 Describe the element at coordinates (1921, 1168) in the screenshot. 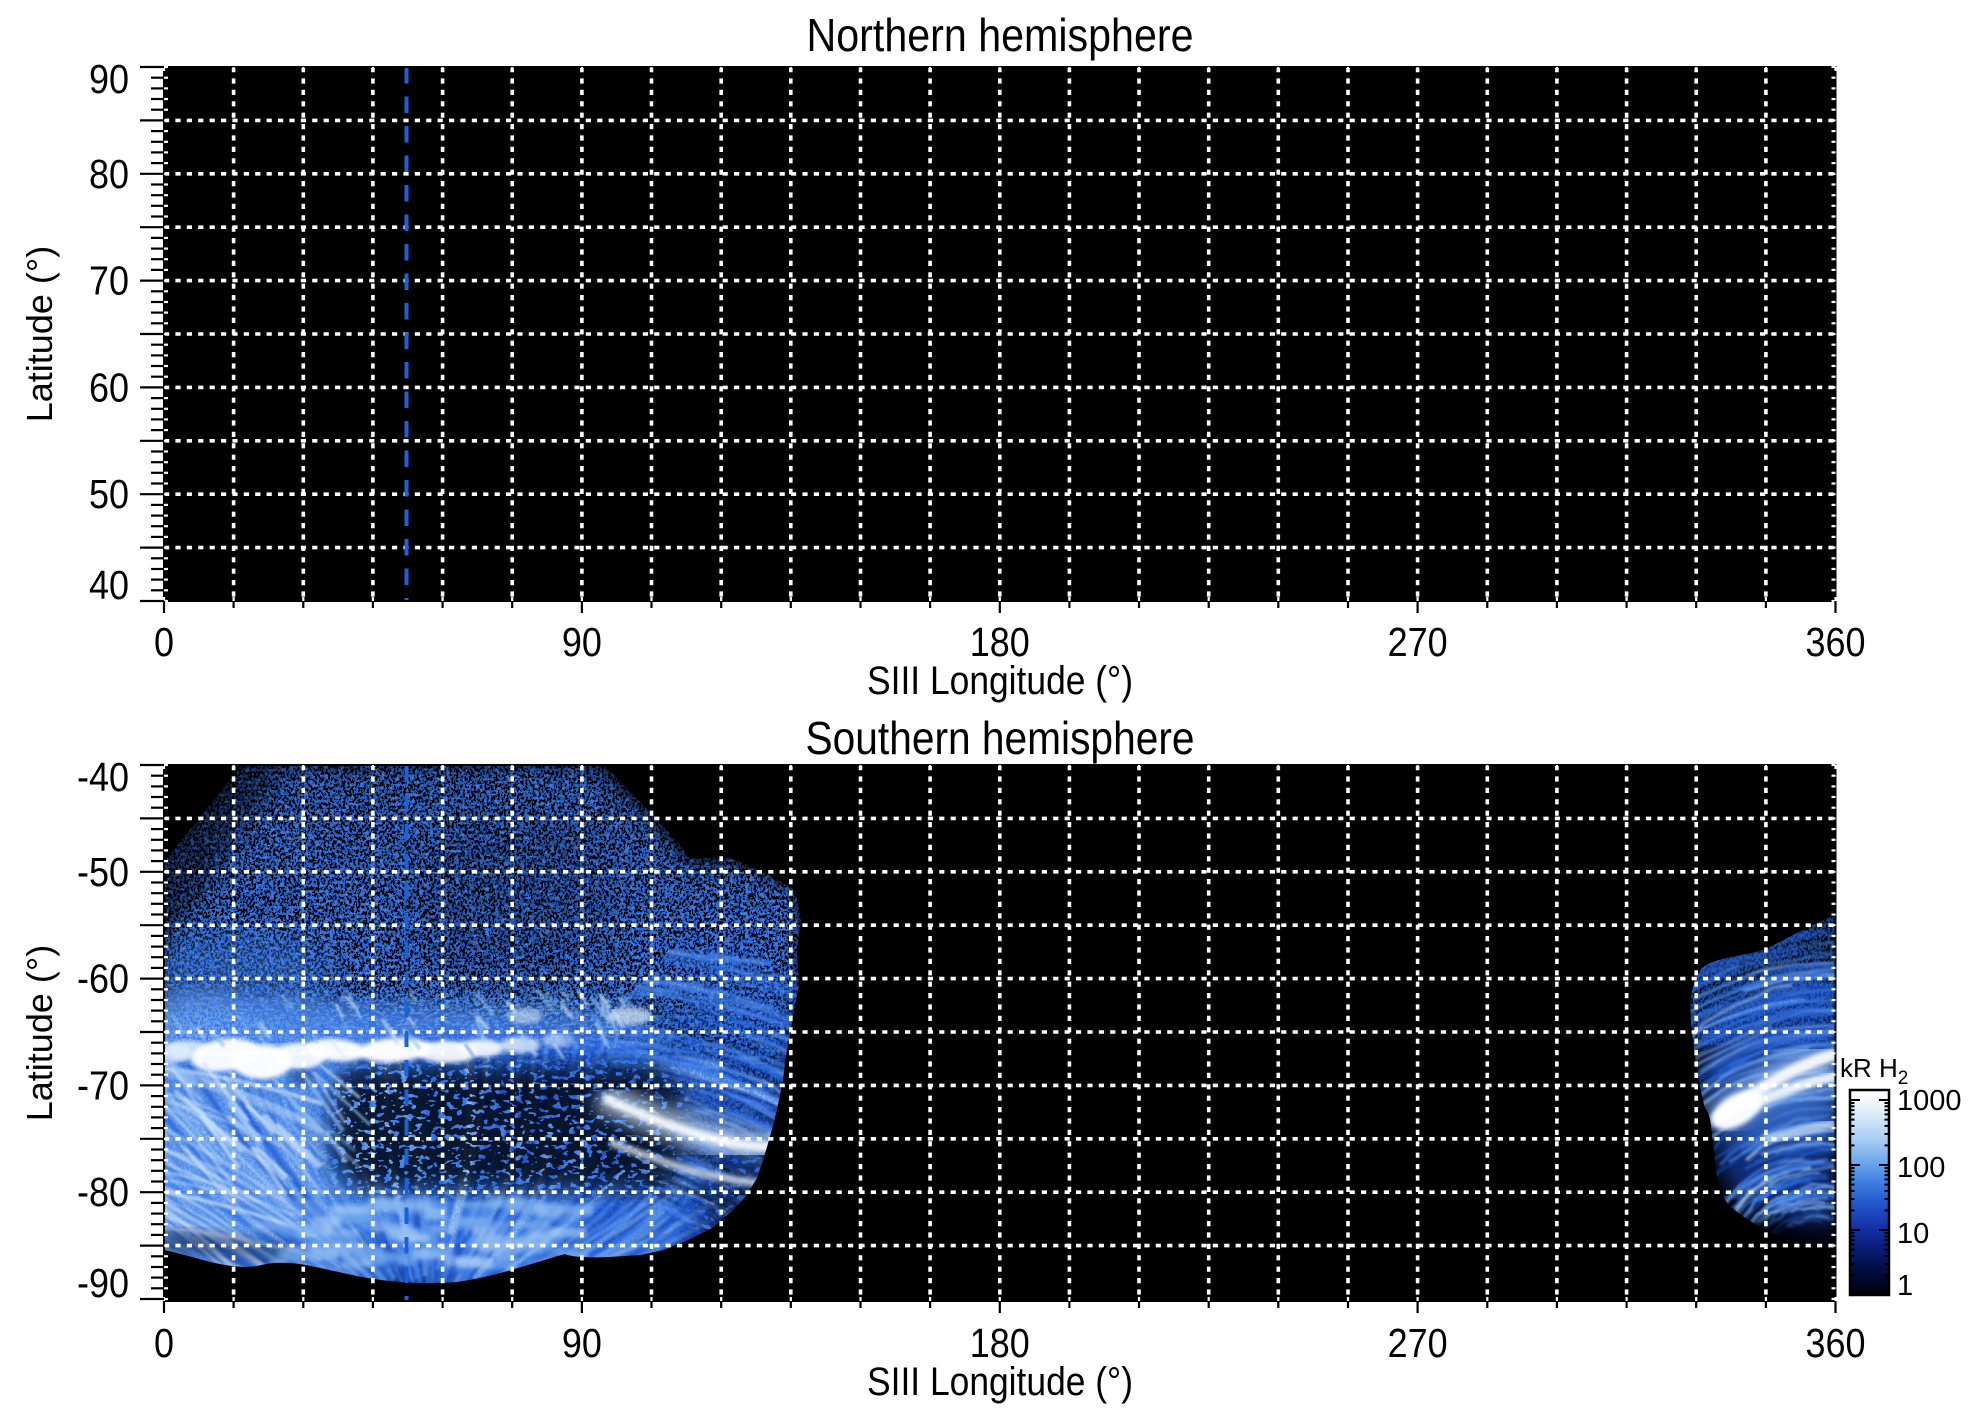

I see `svg-text: 100` at that location.